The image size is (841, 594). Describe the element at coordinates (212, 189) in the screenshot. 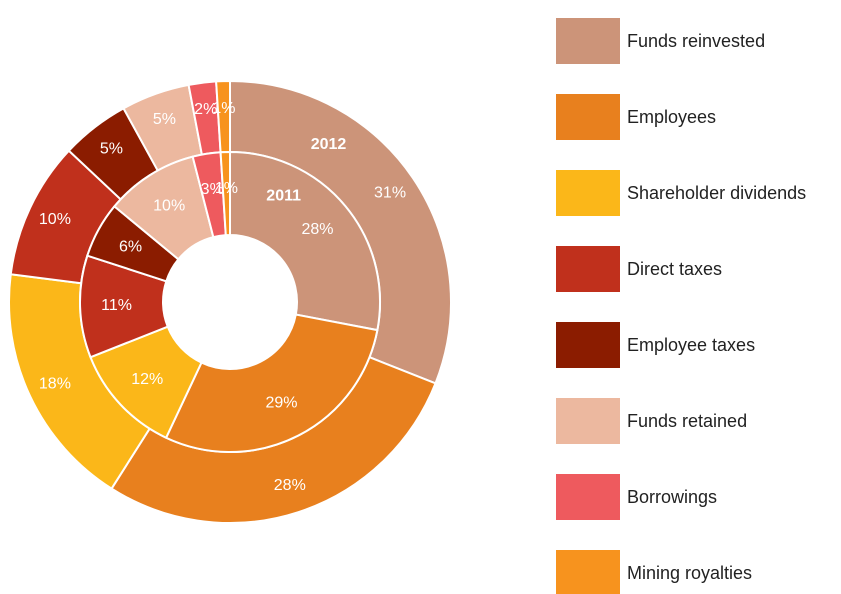

I see `data-label: 3%` at that location.